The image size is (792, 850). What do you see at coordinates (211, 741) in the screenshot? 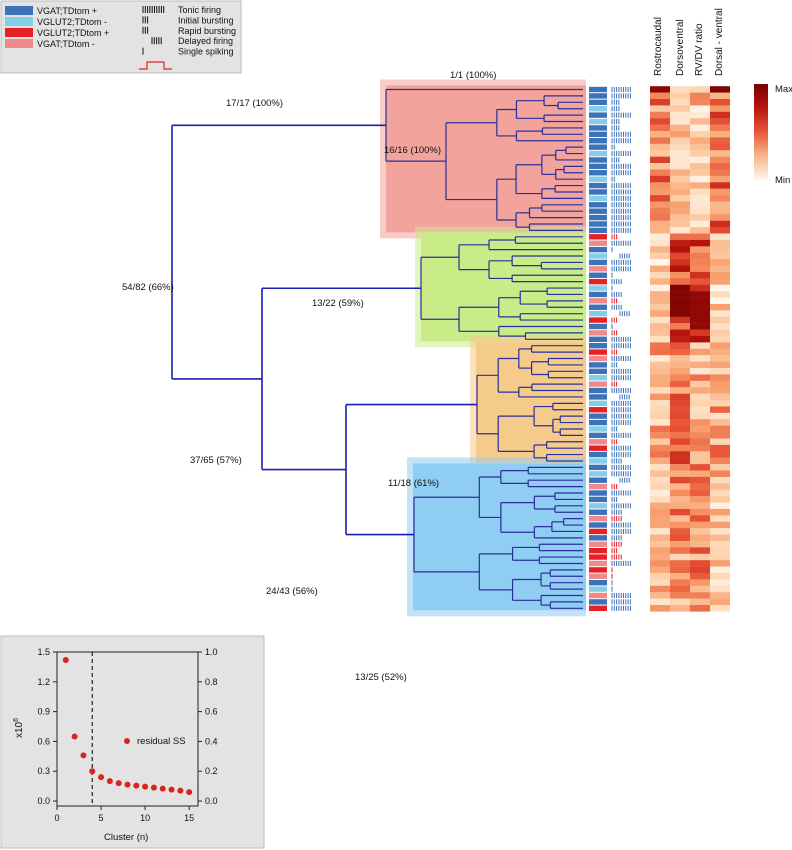
I see `inset-y2-tick-label: 0.4` at bounding box center [211, 741].